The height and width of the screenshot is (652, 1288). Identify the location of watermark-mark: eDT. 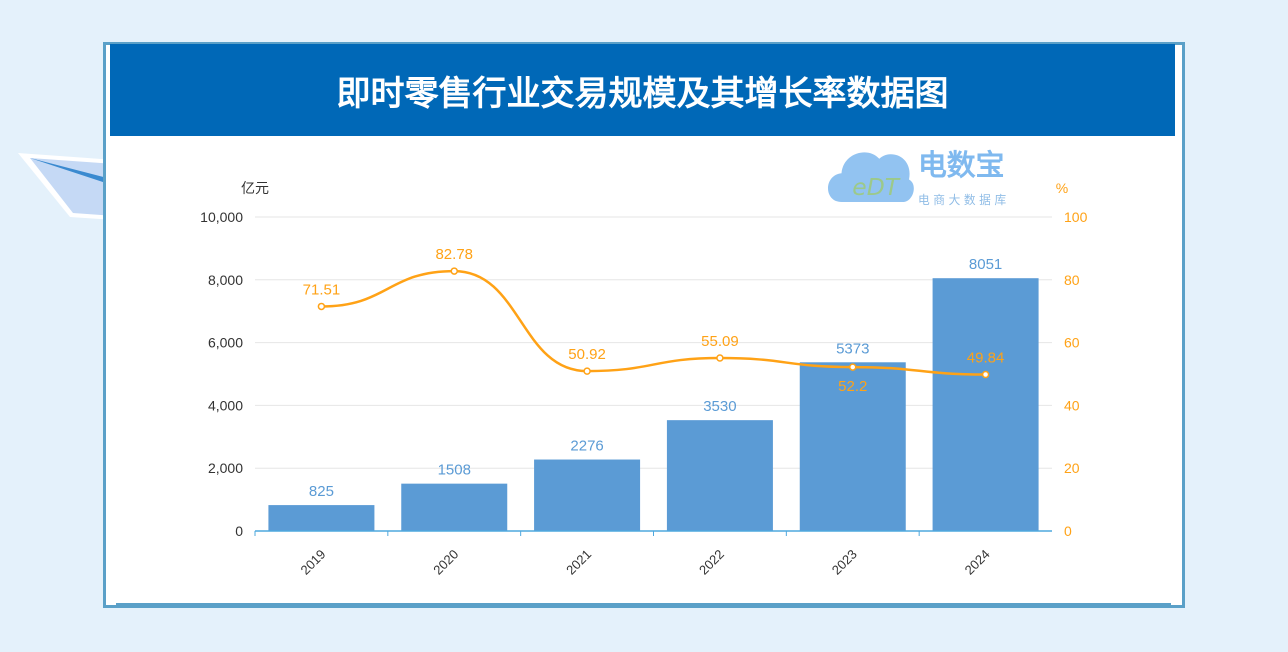
(876, 187).